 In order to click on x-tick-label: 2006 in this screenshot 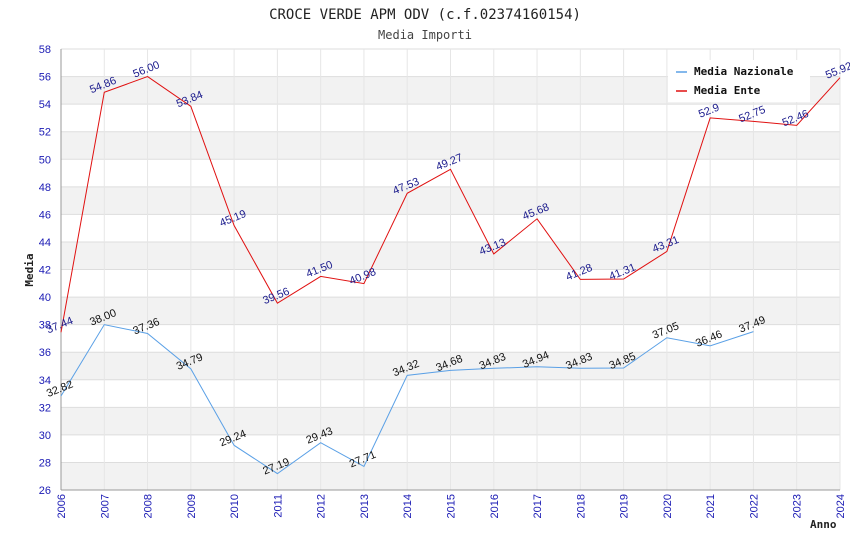, I will do `click(62, 506)`.